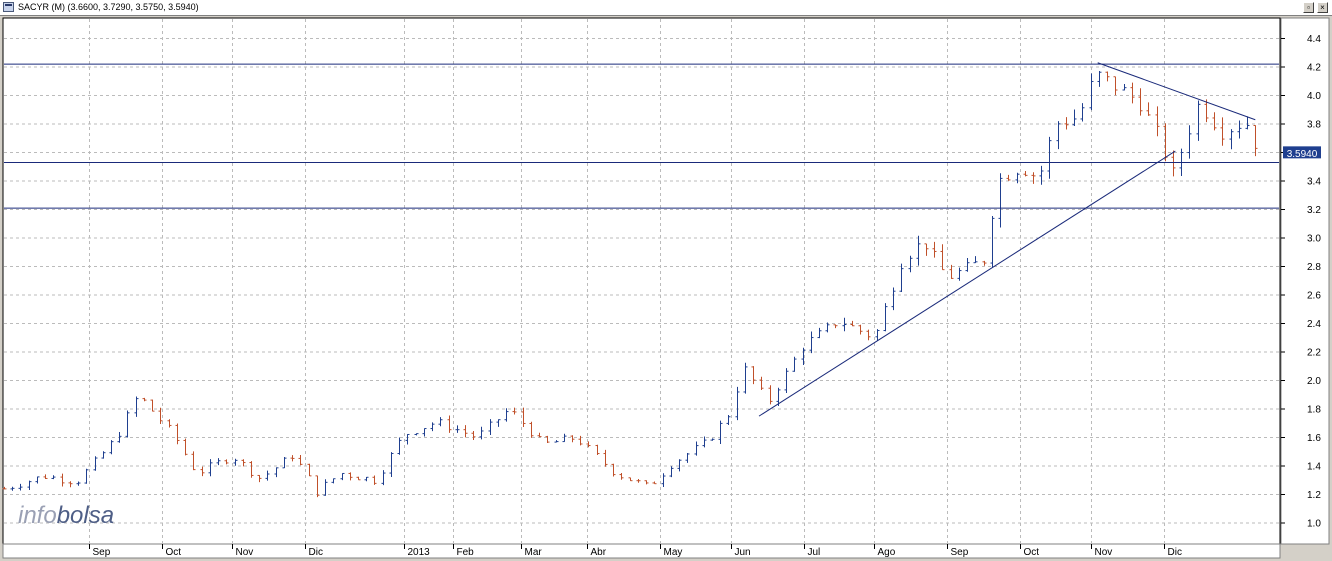  Describe the element at coordinates (1314, 524) in the screenshot. I see `price-tick-label: 1.0` at that location.